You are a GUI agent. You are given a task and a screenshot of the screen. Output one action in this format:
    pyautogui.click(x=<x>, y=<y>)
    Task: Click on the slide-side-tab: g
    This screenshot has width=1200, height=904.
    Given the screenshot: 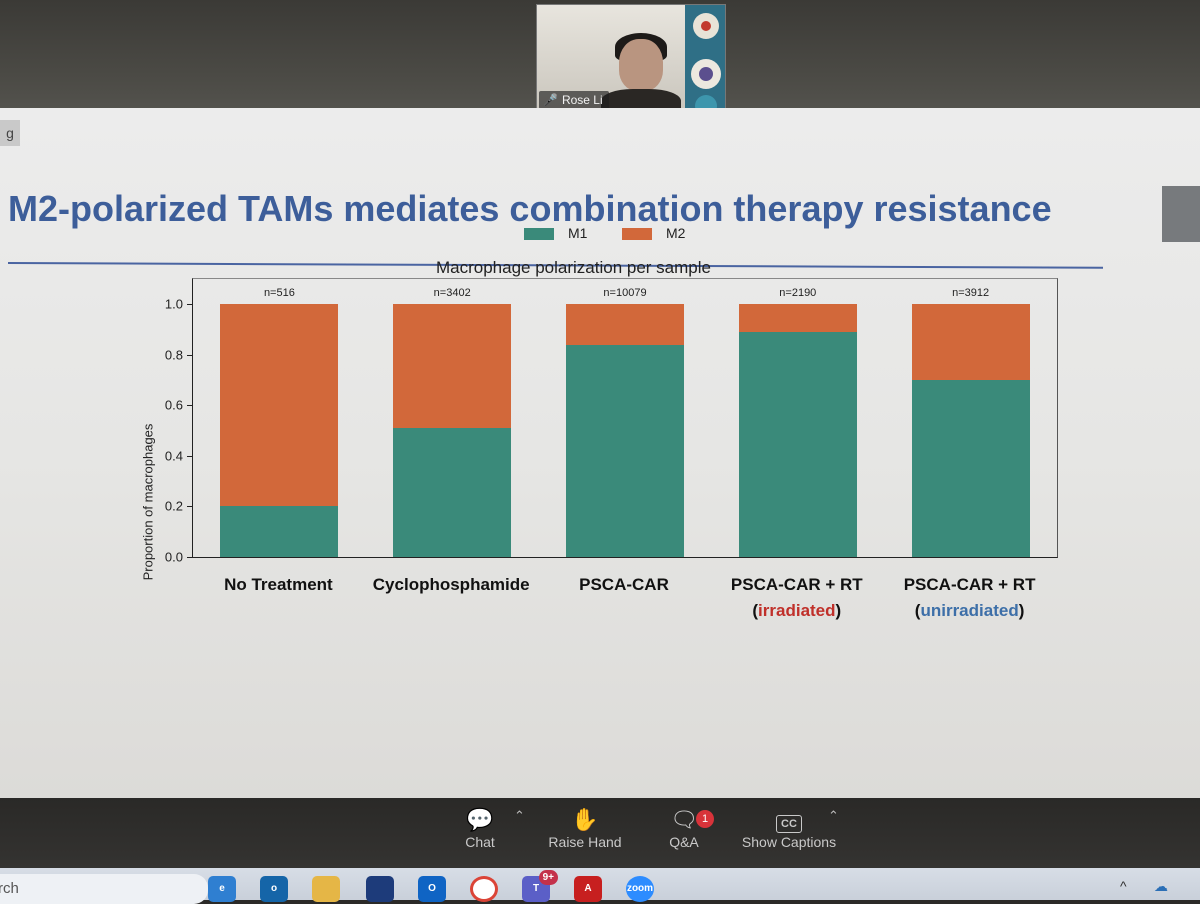 What is the action you would take?
    pyautogui.click(x=10, y=133)
    